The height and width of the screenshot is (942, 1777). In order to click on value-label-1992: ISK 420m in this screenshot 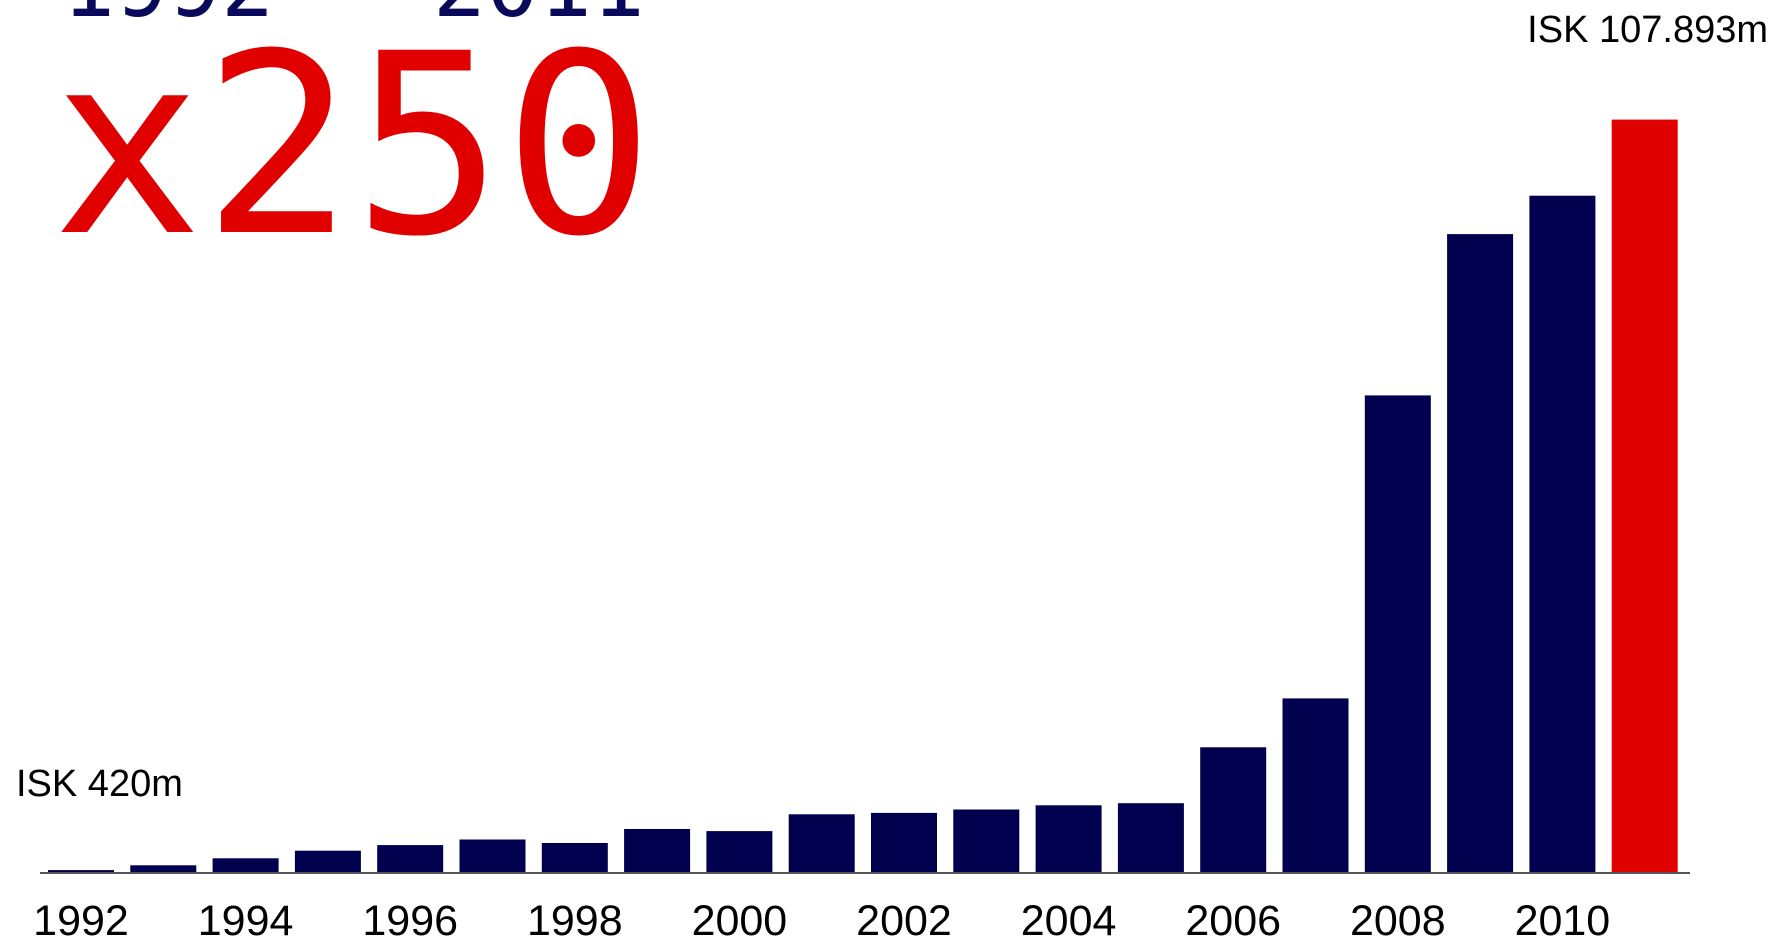, I will do `click(99, 784)`.